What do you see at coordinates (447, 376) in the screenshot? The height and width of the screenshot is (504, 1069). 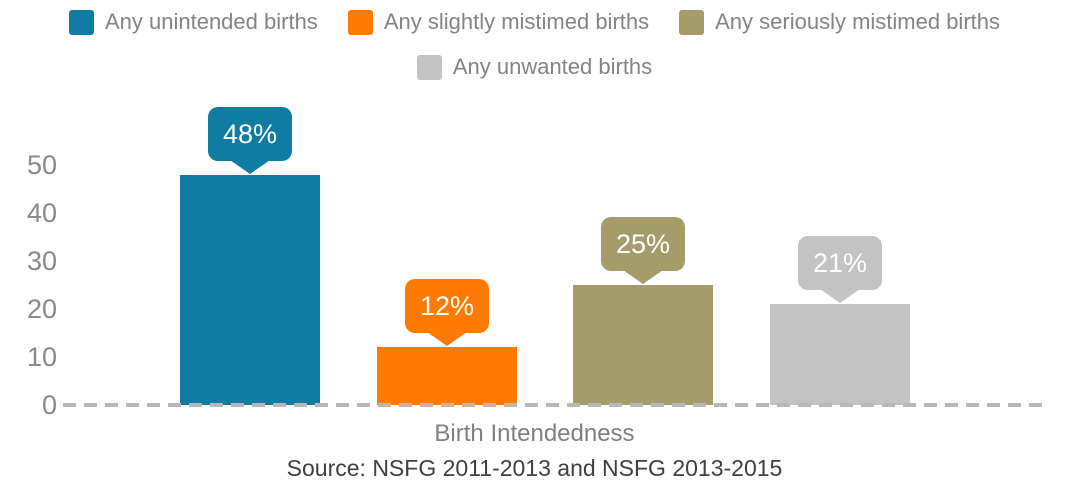 I see `bar-slightly-mistimed` at bounding box center [447, 376].